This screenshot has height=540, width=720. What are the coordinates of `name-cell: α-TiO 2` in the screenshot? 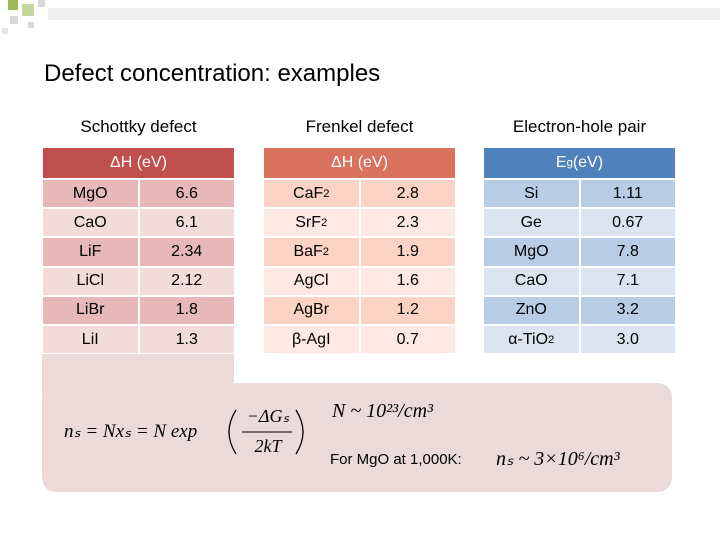 It's located at (531, 340).